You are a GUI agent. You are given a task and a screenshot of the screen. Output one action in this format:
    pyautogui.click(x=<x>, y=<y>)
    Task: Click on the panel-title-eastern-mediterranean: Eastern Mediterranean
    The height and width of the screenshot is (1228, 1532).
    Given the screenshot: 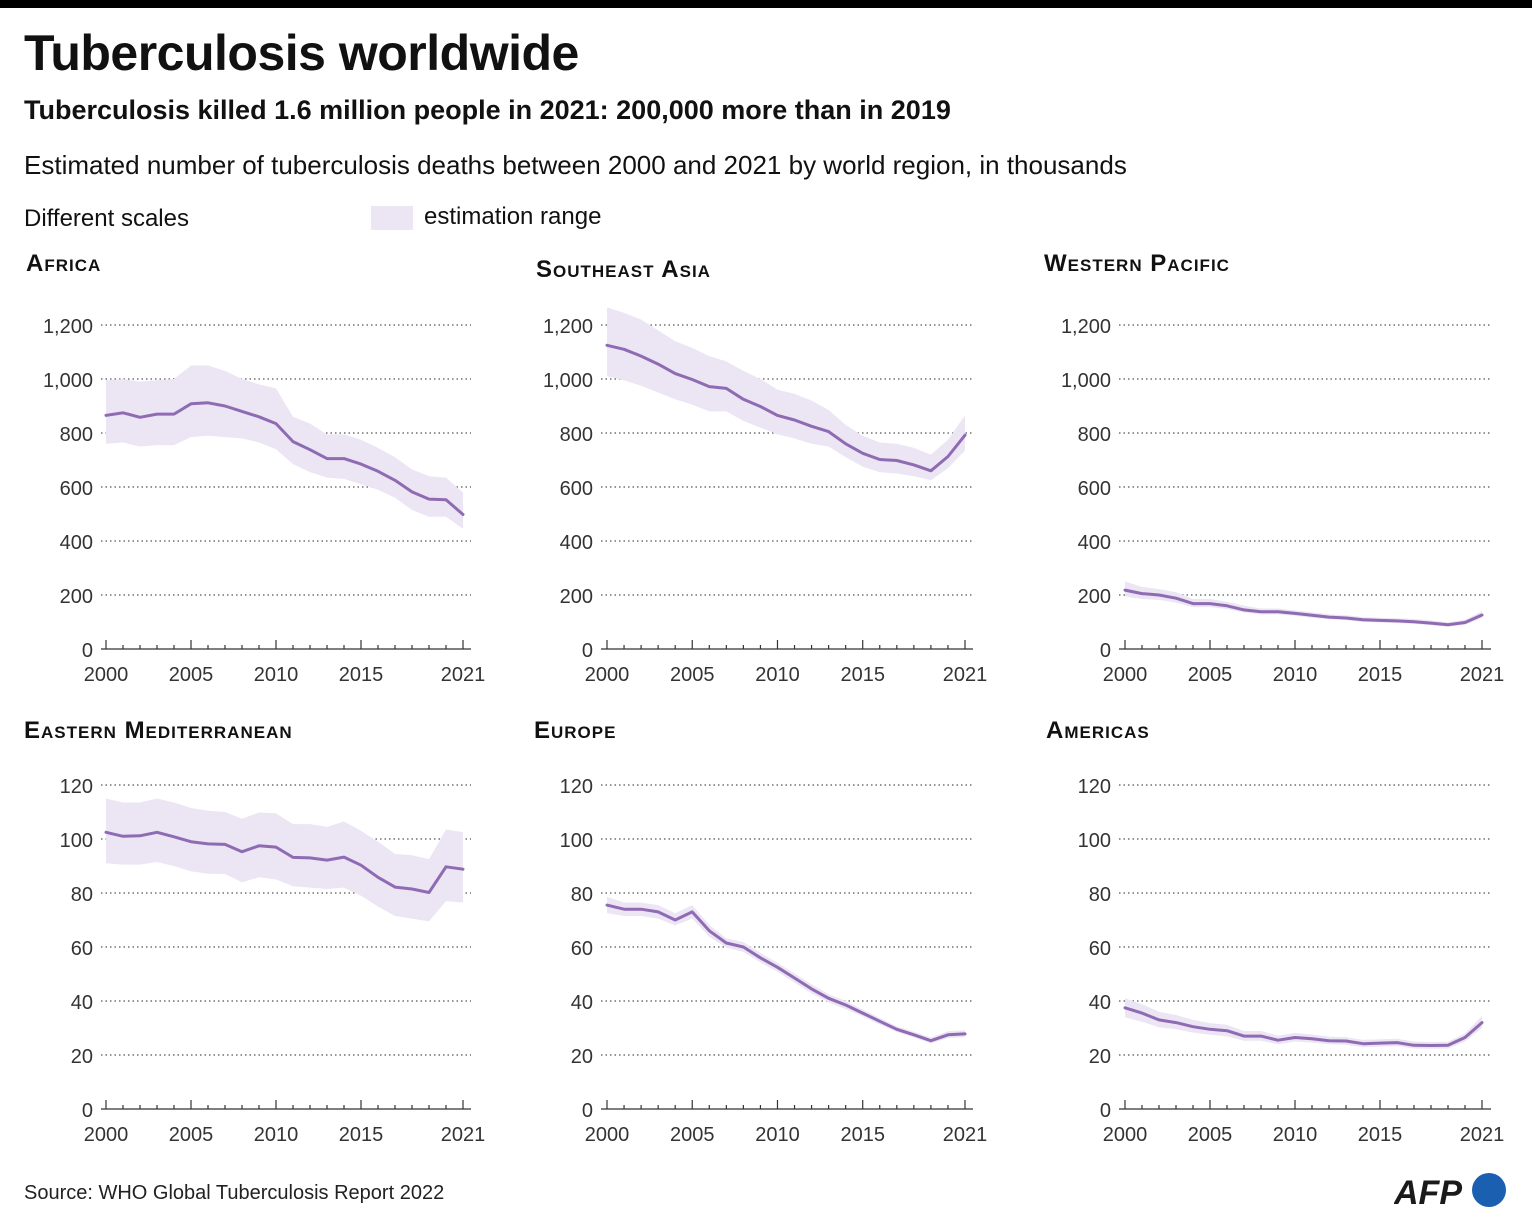 What is the action you would take?
    pyautogui.click(x=158, y=730)
    